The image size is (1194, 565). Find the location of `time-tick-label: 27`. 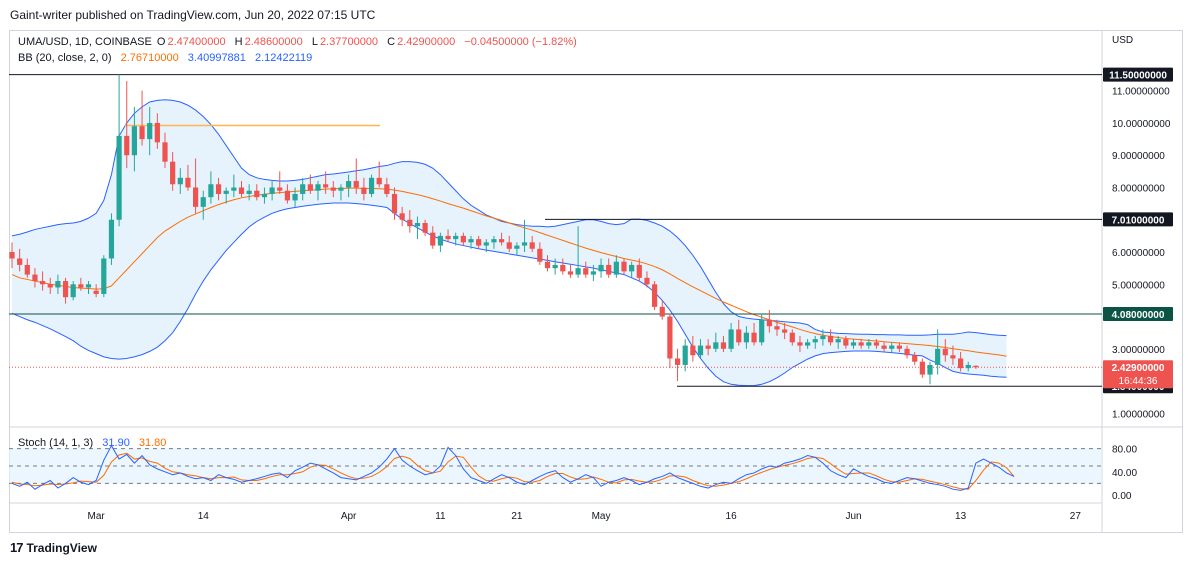

time-tick-label: 27 is located at coordinates (1076, 516).